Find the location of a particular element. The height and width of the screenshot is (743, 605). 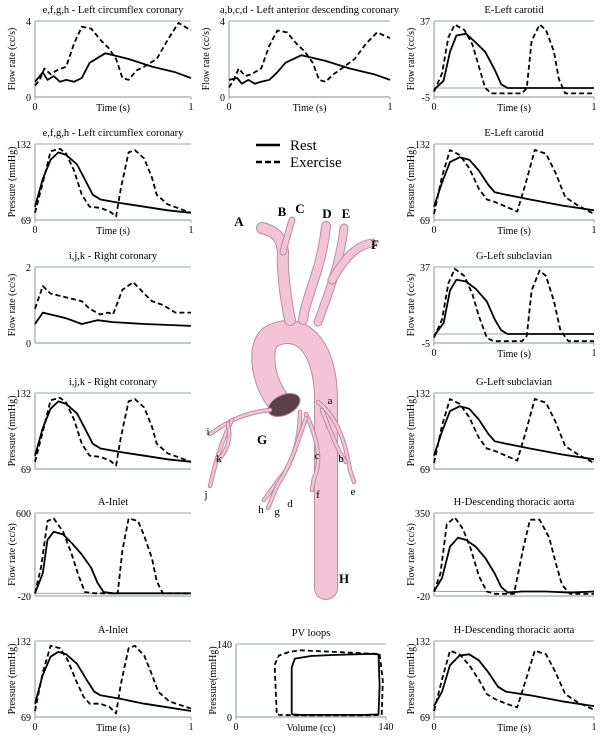

branch-label-i: i is located at coordinates (207, 432).